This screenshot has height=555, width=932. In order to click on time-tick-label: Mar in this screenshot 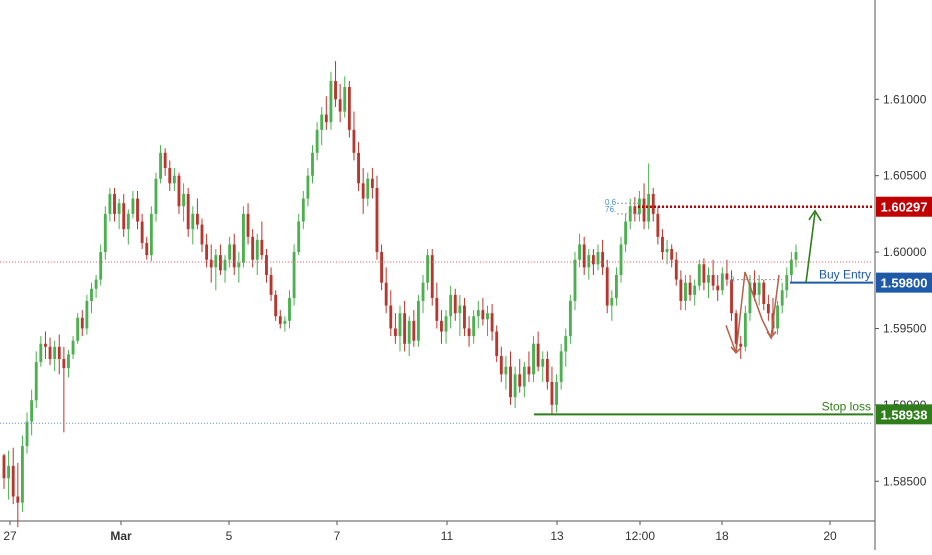, I will do `click(121, 536)`.